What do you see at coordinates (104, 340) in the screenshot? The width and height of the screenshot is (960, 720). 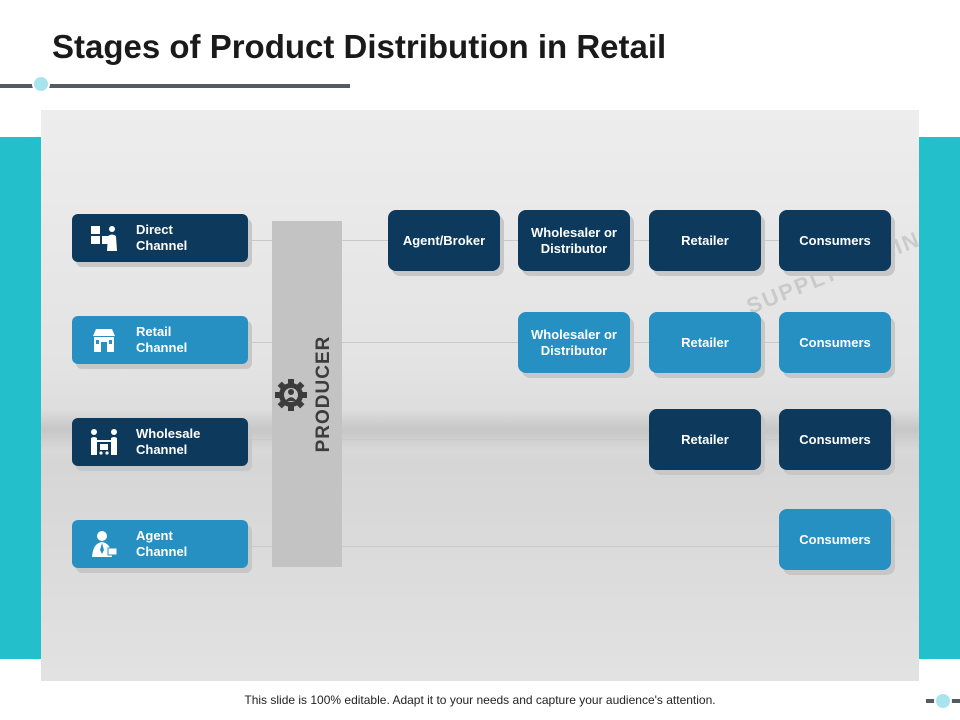 I see `store-icon` at bounding box center [104, 340].